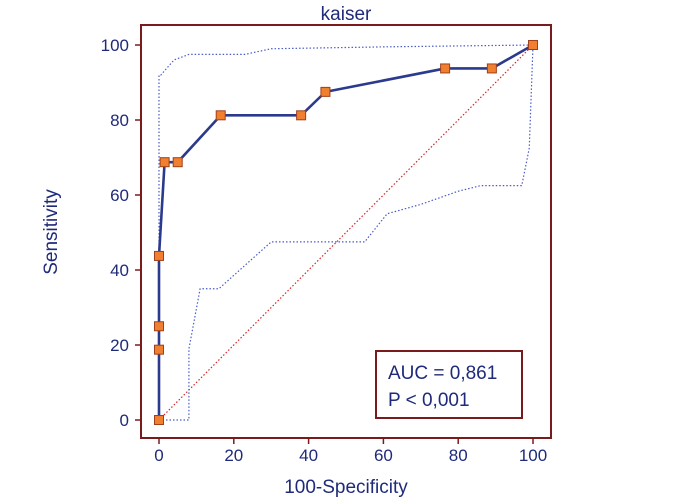 The height and width of the screenshot is (504, 679). What do you see at coordinates (533, 455) in the screenshot?
I see `x-tick-label: 100` at bounding box center [533, 455].